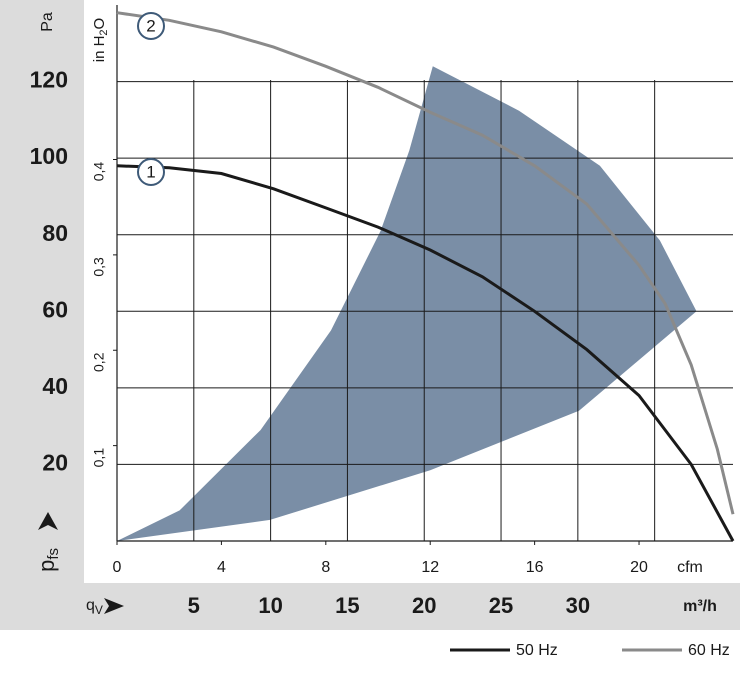 Image resolution: width=740 pixels, height=676 pixels. I want to click on x2-tick-label: 30, so click(578, 605).